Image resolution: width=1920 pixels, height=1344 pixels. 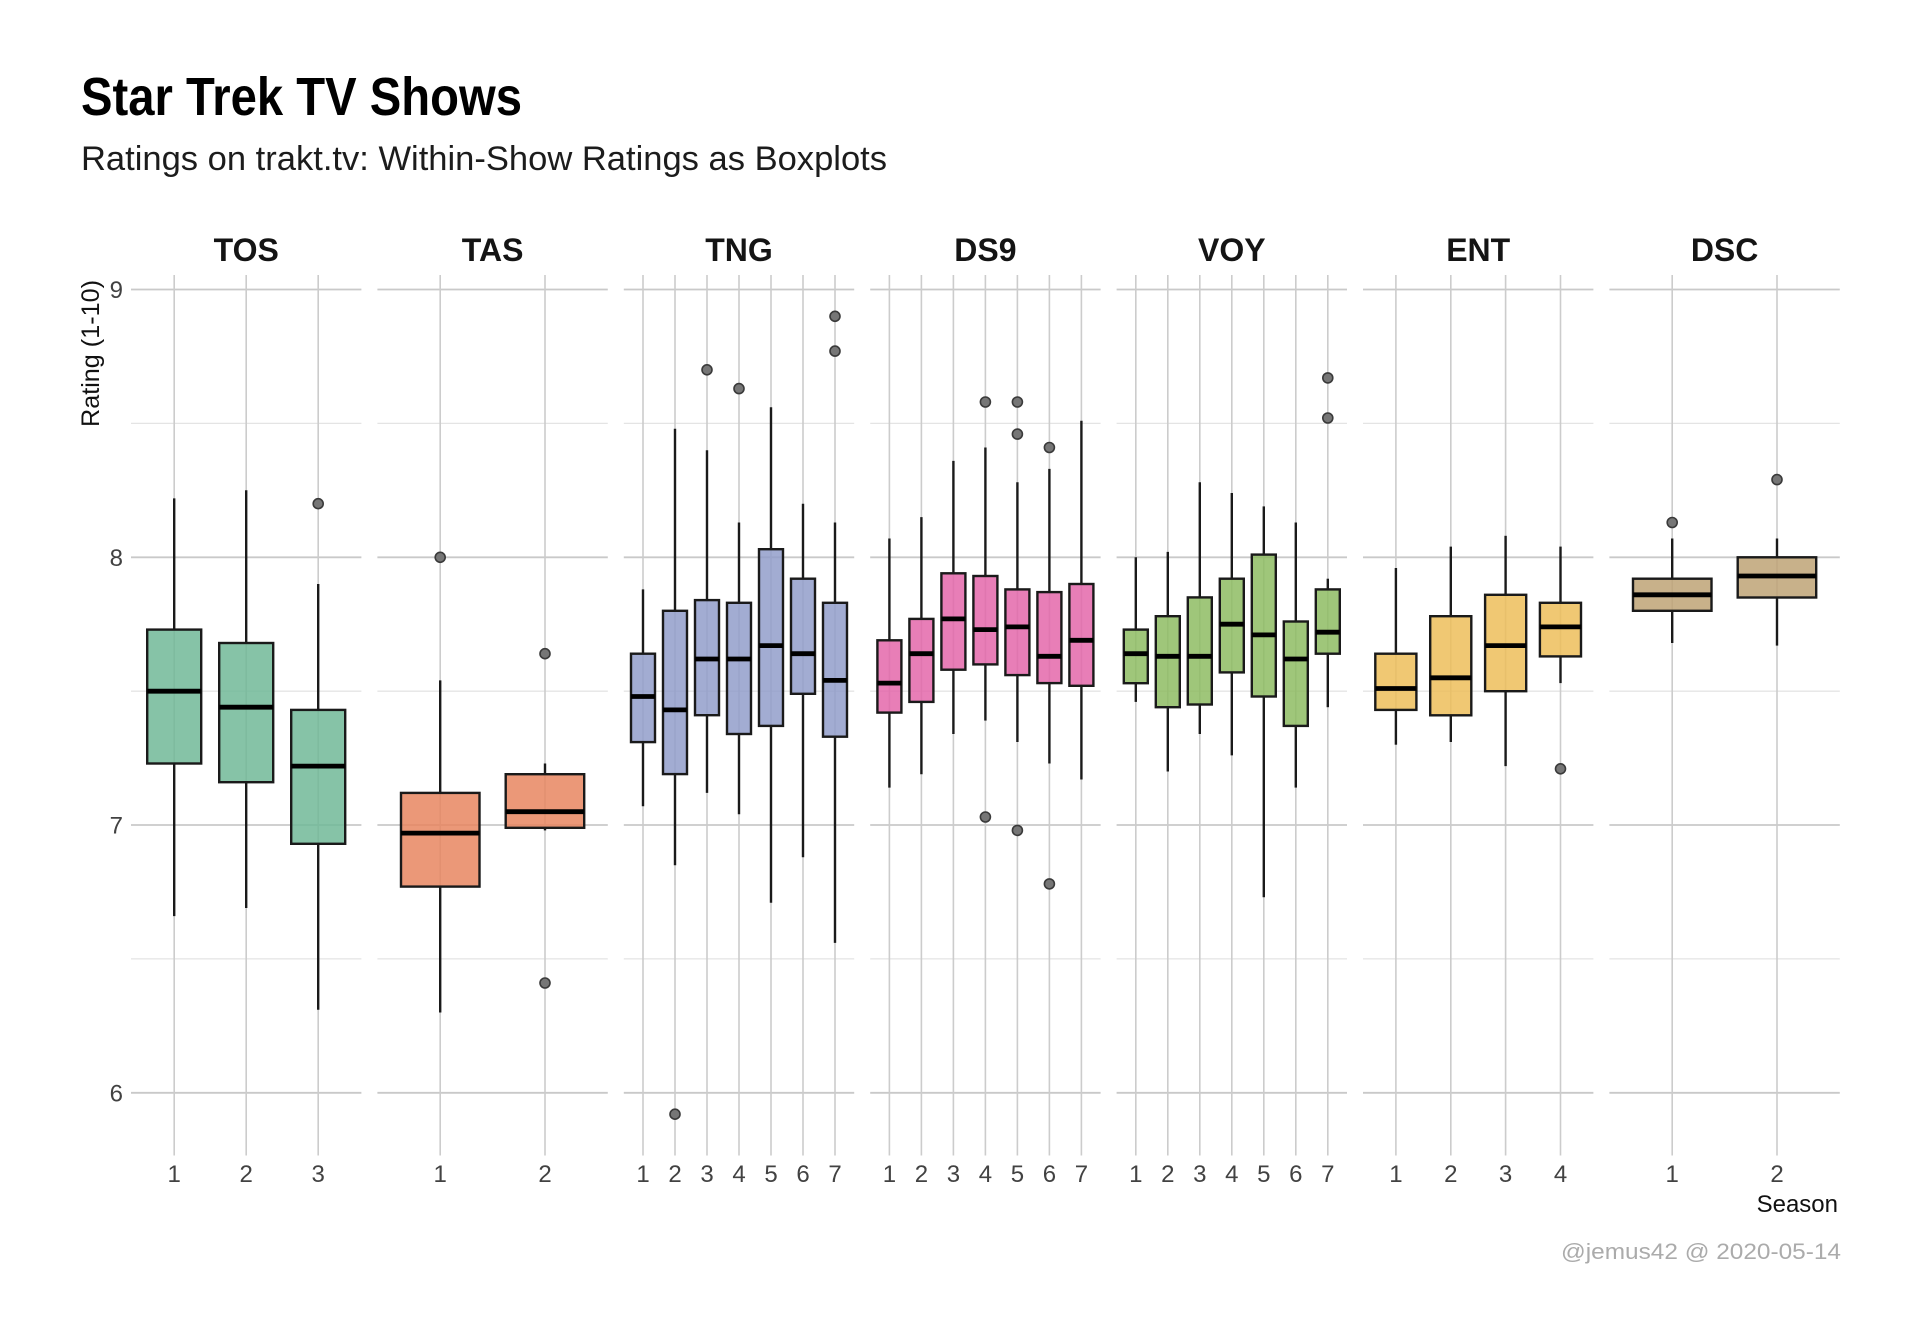 I want to click on svg-text: ENT, so click(x=1478, y=250).